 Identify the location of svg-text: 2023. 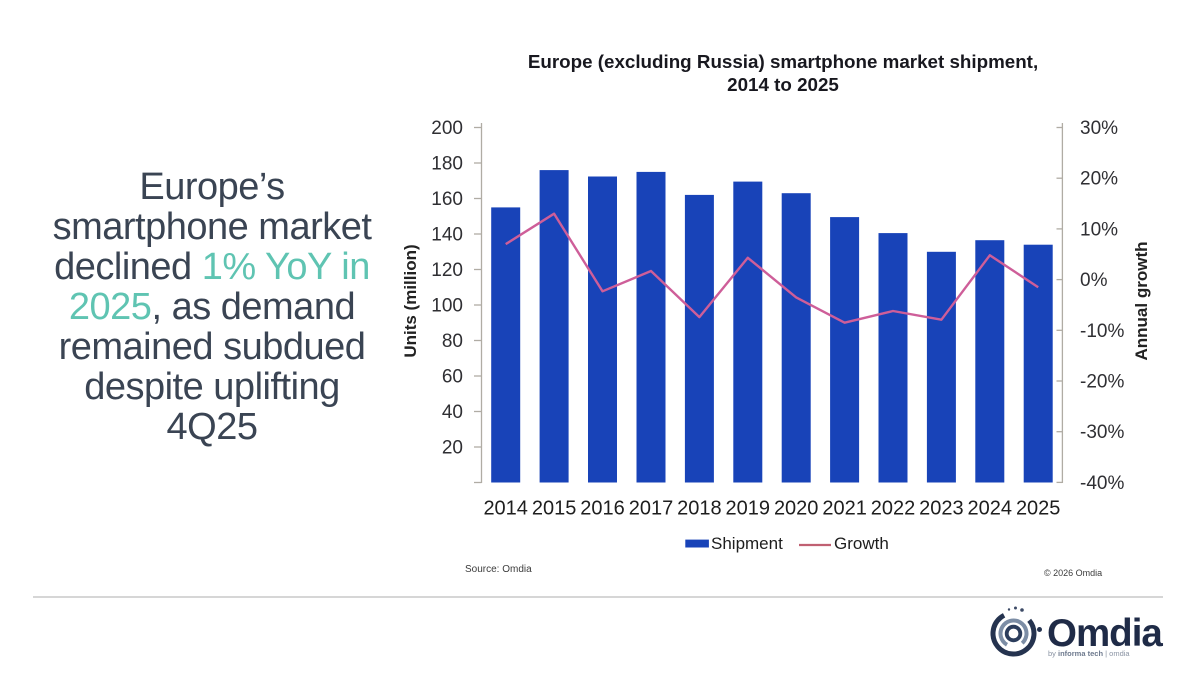
(941, 509).